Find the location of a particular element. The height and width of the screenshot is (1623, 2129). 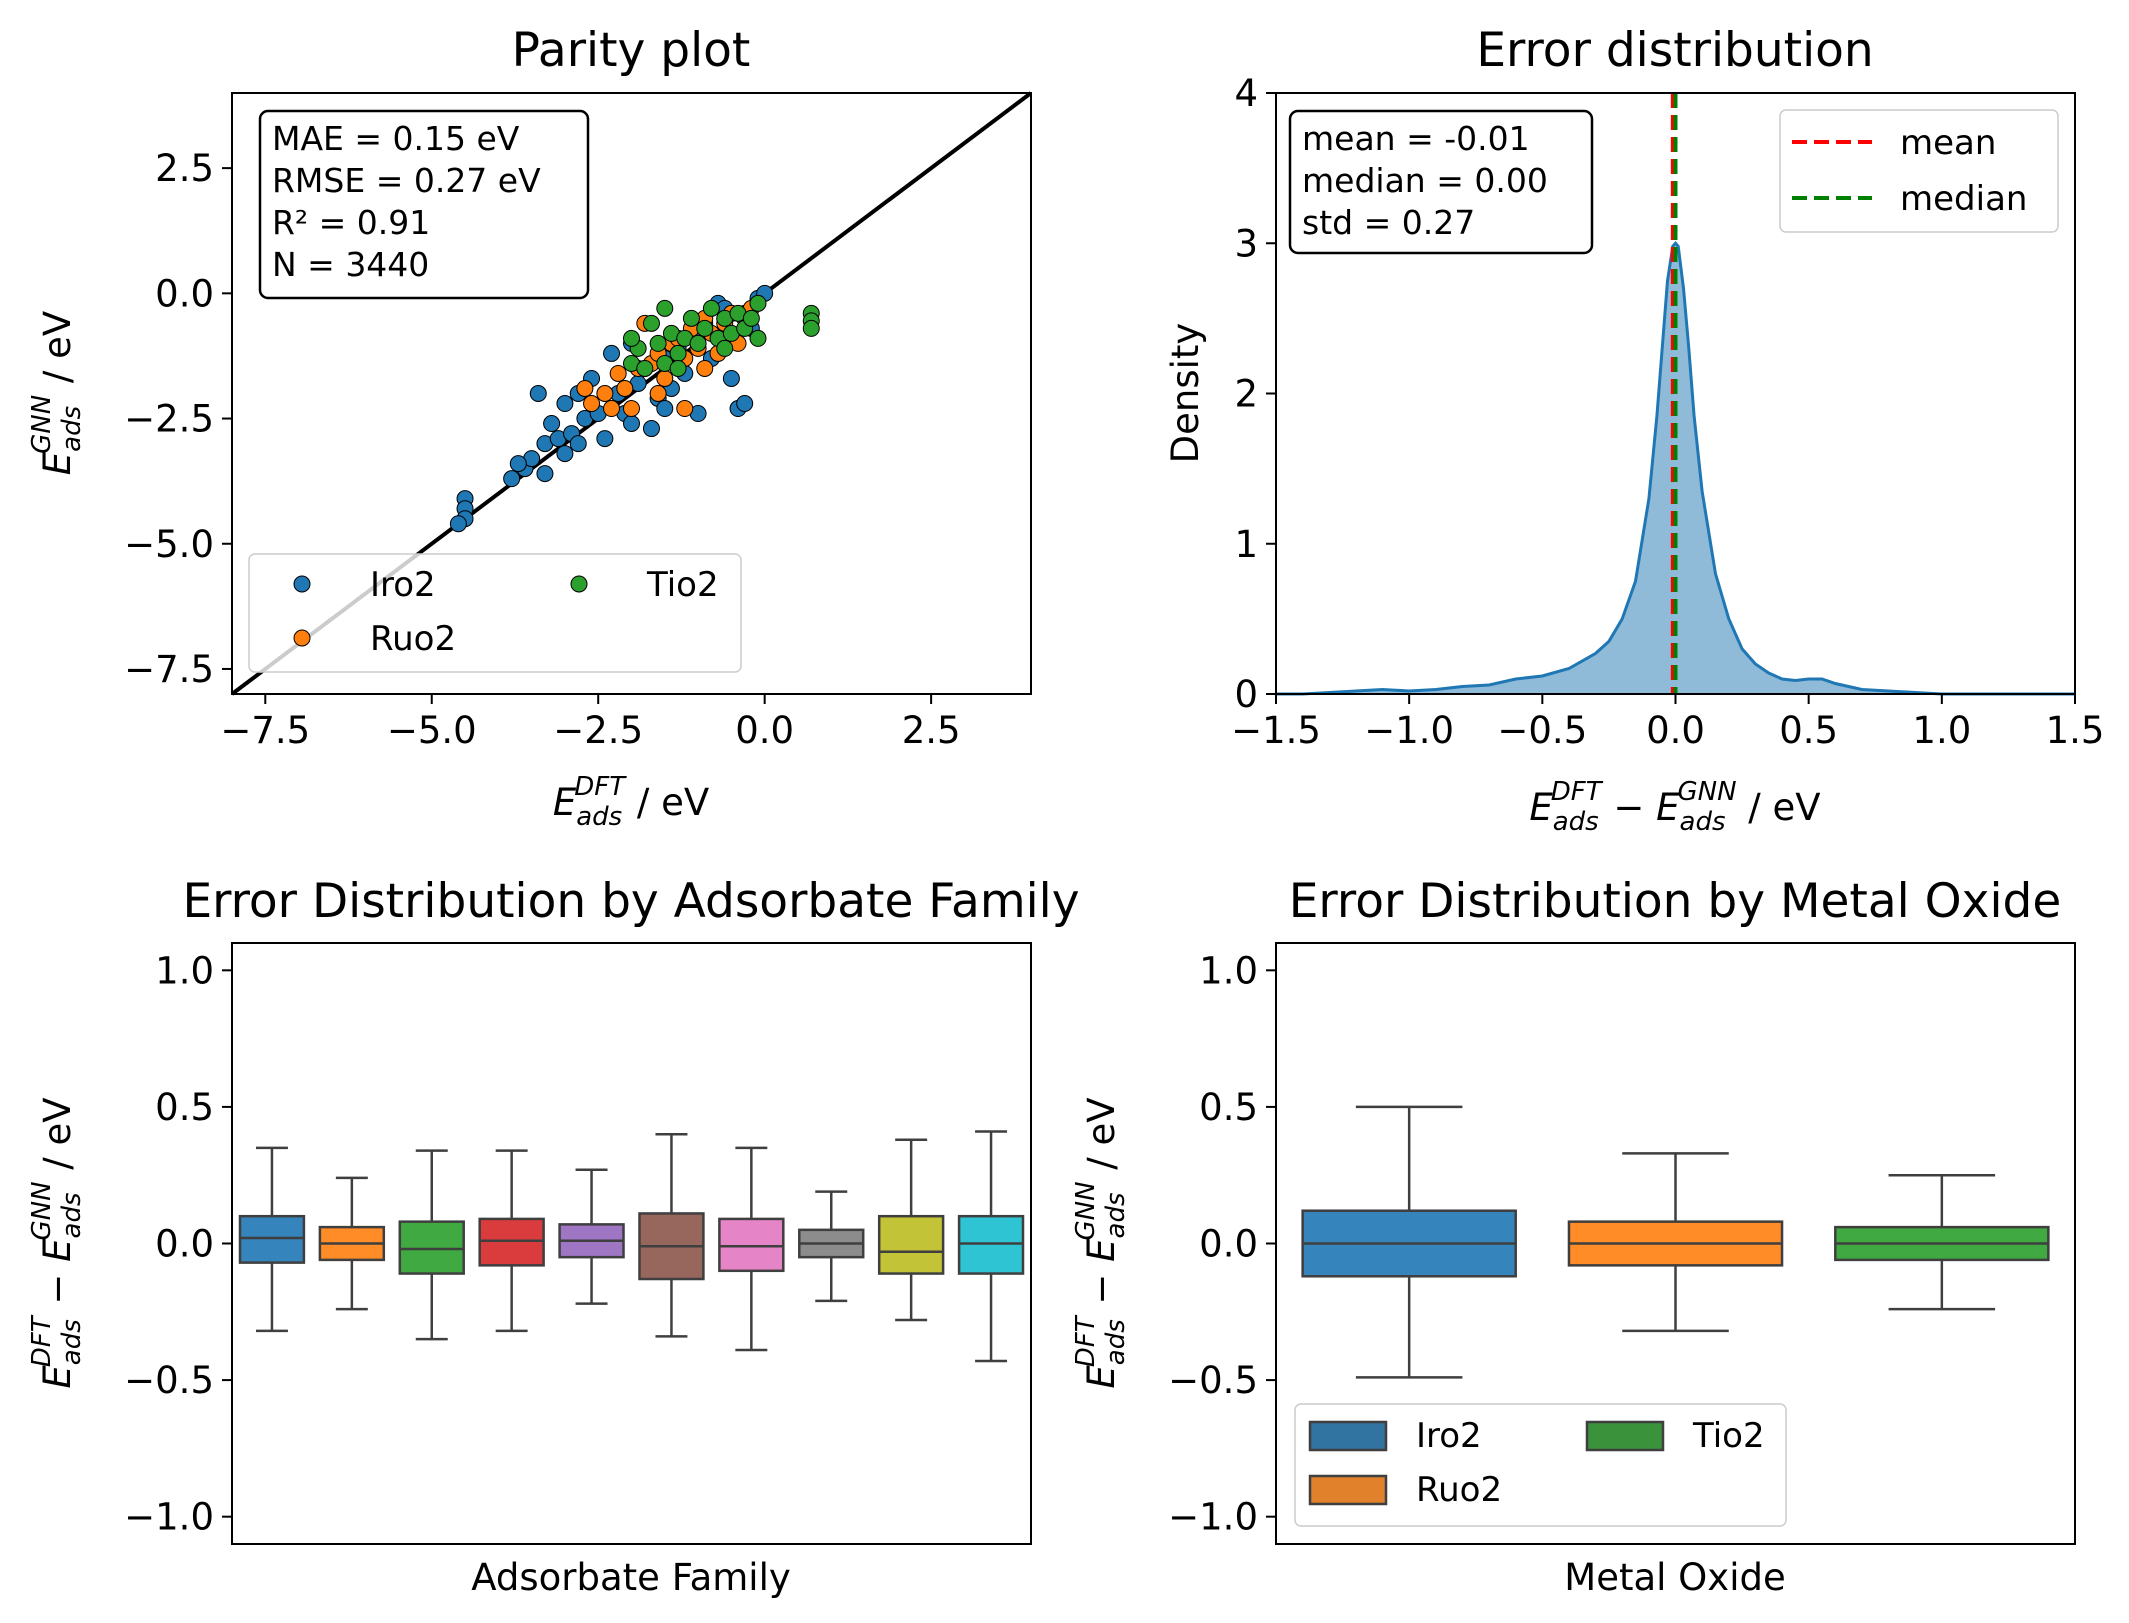

kde-xtick-label: 1.5 is located at coordinates (2075, 730).